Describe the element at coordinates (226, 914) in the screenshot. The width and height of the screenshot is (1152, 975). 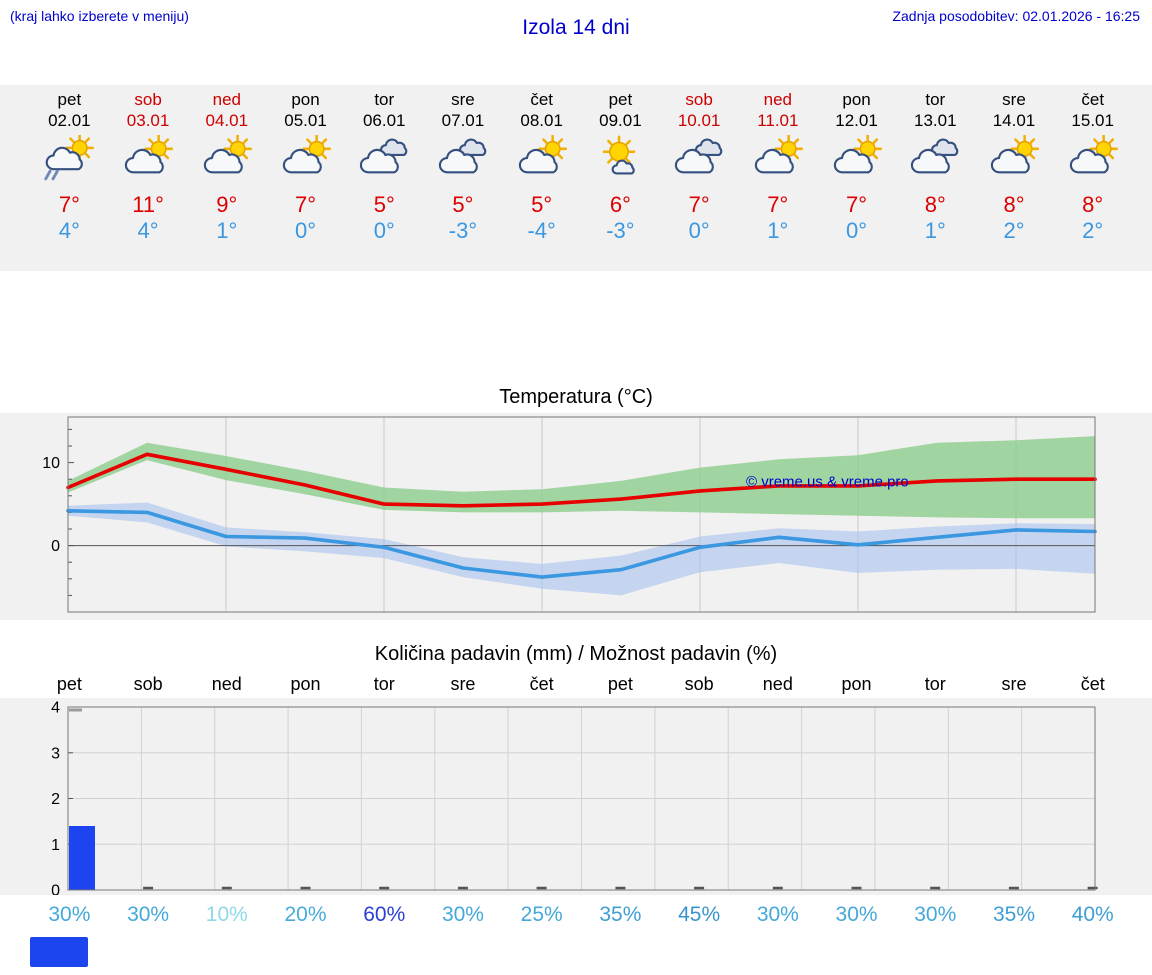
I see `precip-probability: 10%` at that location.